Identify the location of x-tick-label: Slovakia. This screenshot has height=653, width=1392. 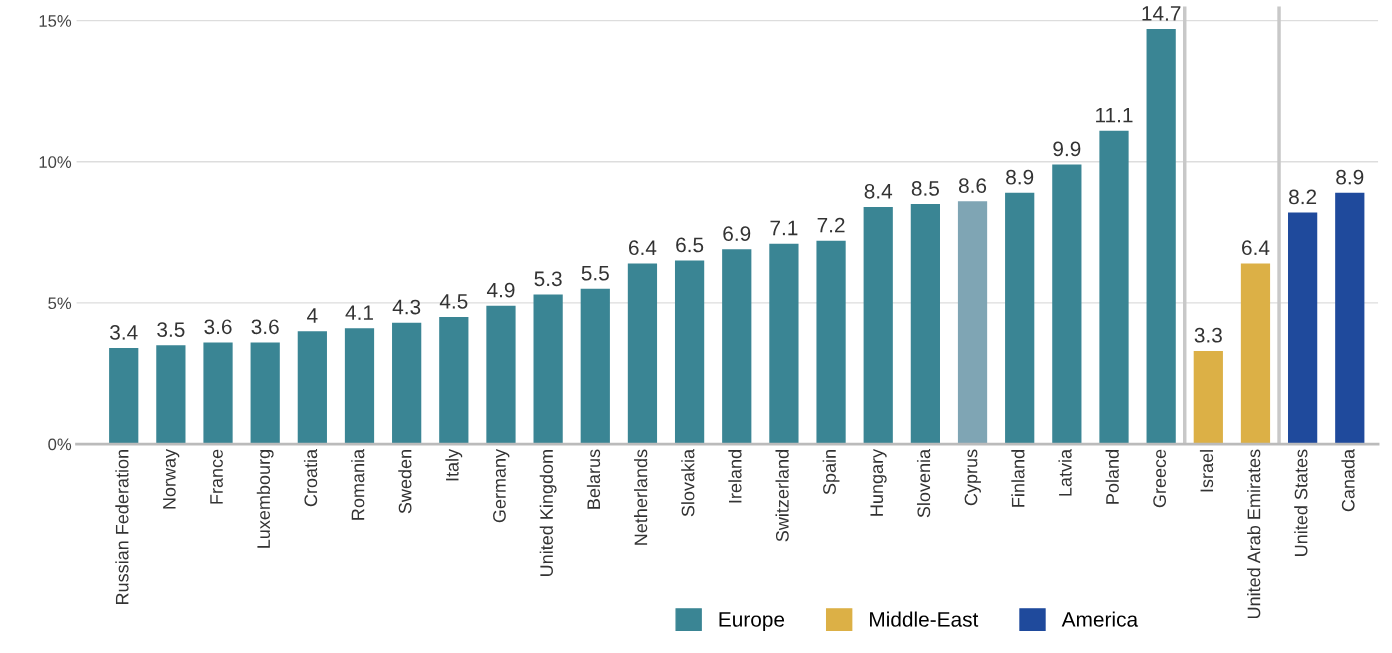
(688, 482).